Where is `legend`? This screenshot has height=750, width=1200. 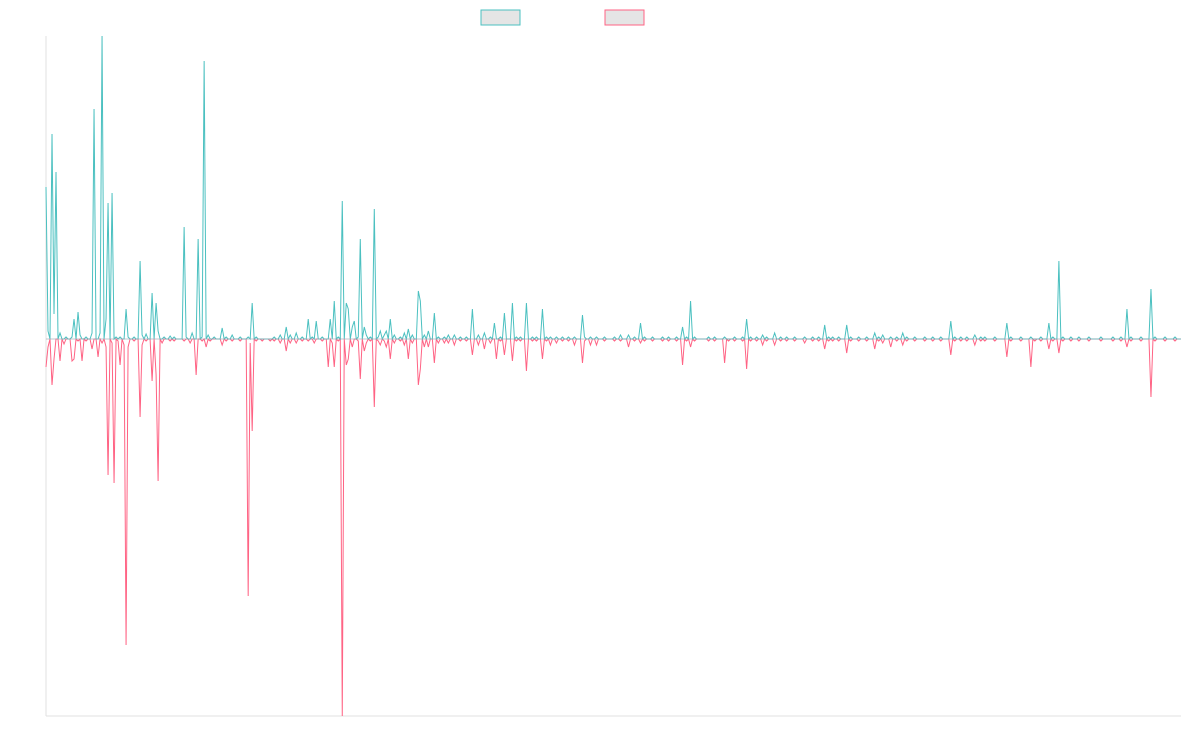 legend is located at coordinates (562, 17).